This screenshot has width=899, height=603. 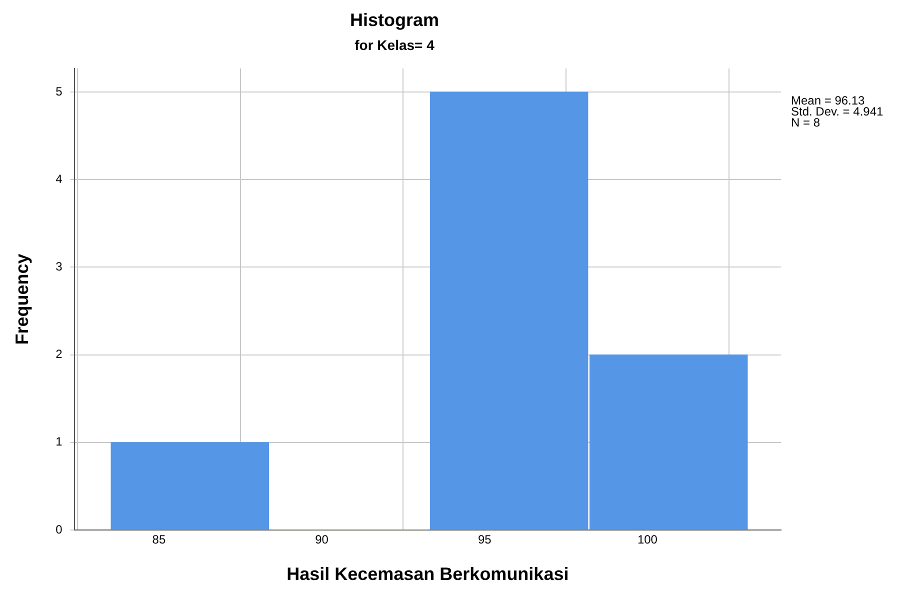 What do you see at coordinates (22, 299) in the screenshot?
I see `y-axis-title: Frequency` at bounding box center [22, 299].